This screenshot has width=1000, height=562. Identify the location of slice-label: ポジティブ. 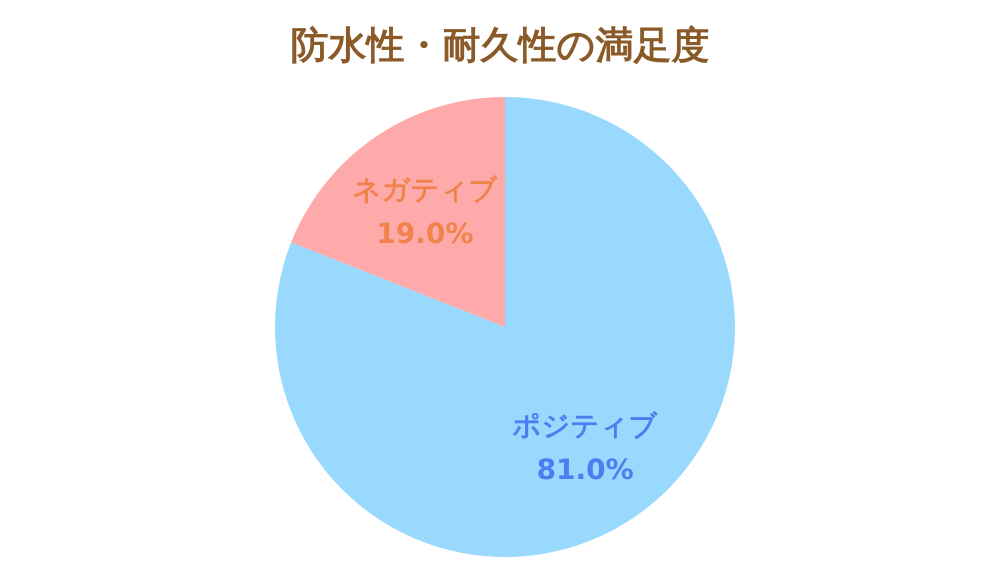
(585, 425).